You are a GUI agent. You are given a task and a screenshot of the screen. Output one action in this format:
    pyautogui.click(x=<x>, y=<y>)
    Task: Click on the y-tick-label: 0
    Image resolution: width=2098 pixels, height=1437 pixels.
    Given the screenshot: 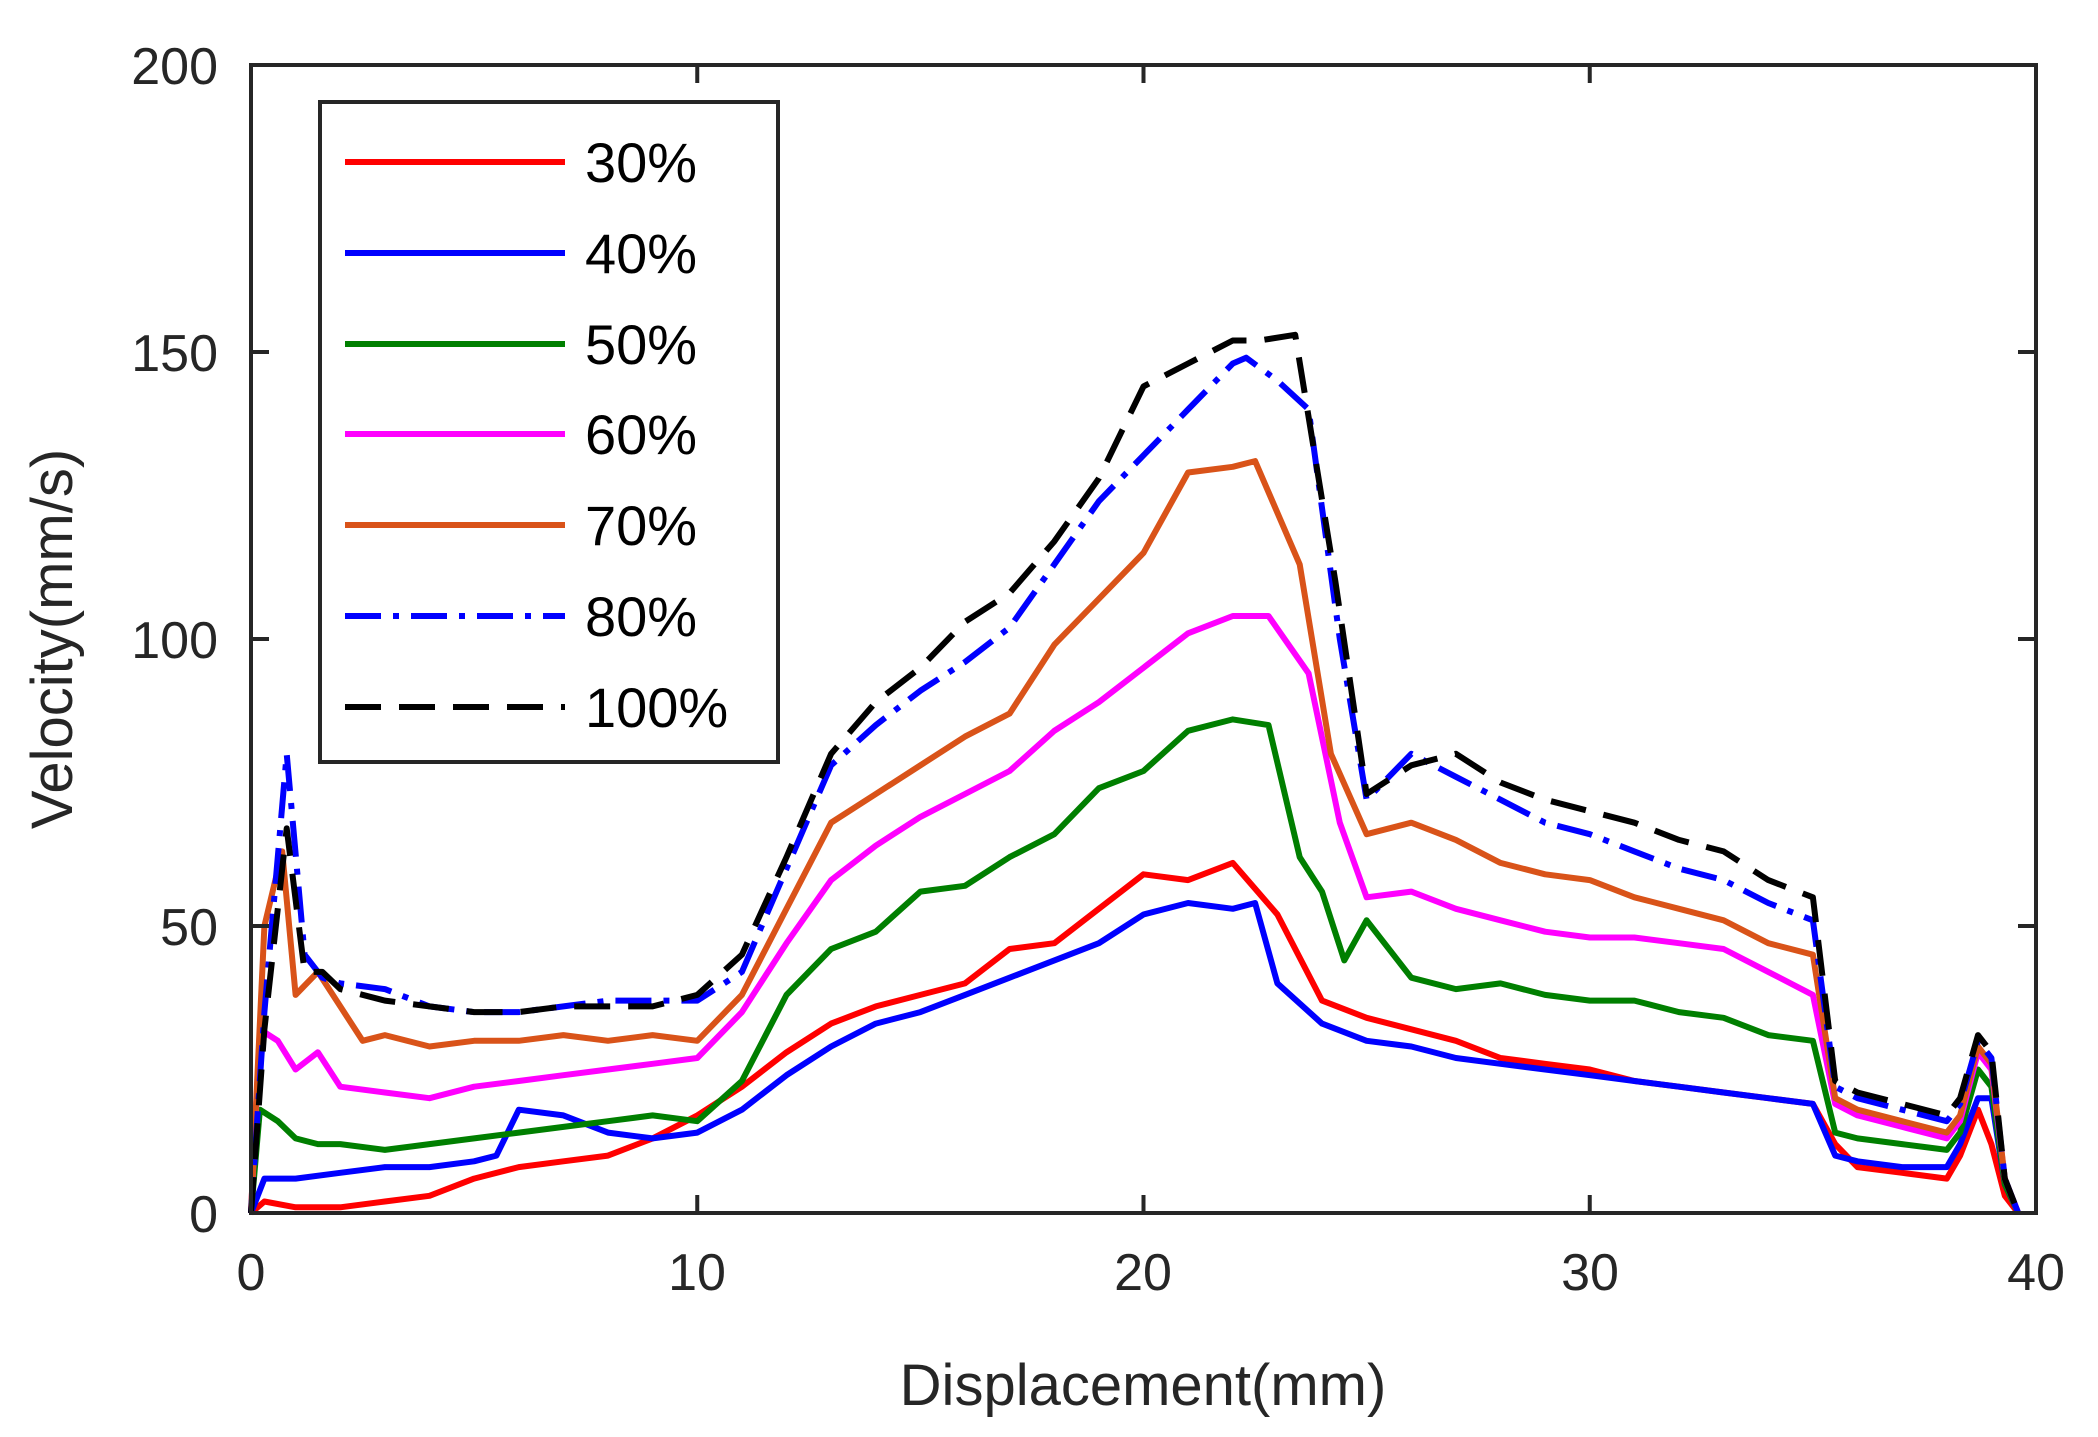 What is the action you would take?
    pyautogui.click(x=203, y=1215)
    